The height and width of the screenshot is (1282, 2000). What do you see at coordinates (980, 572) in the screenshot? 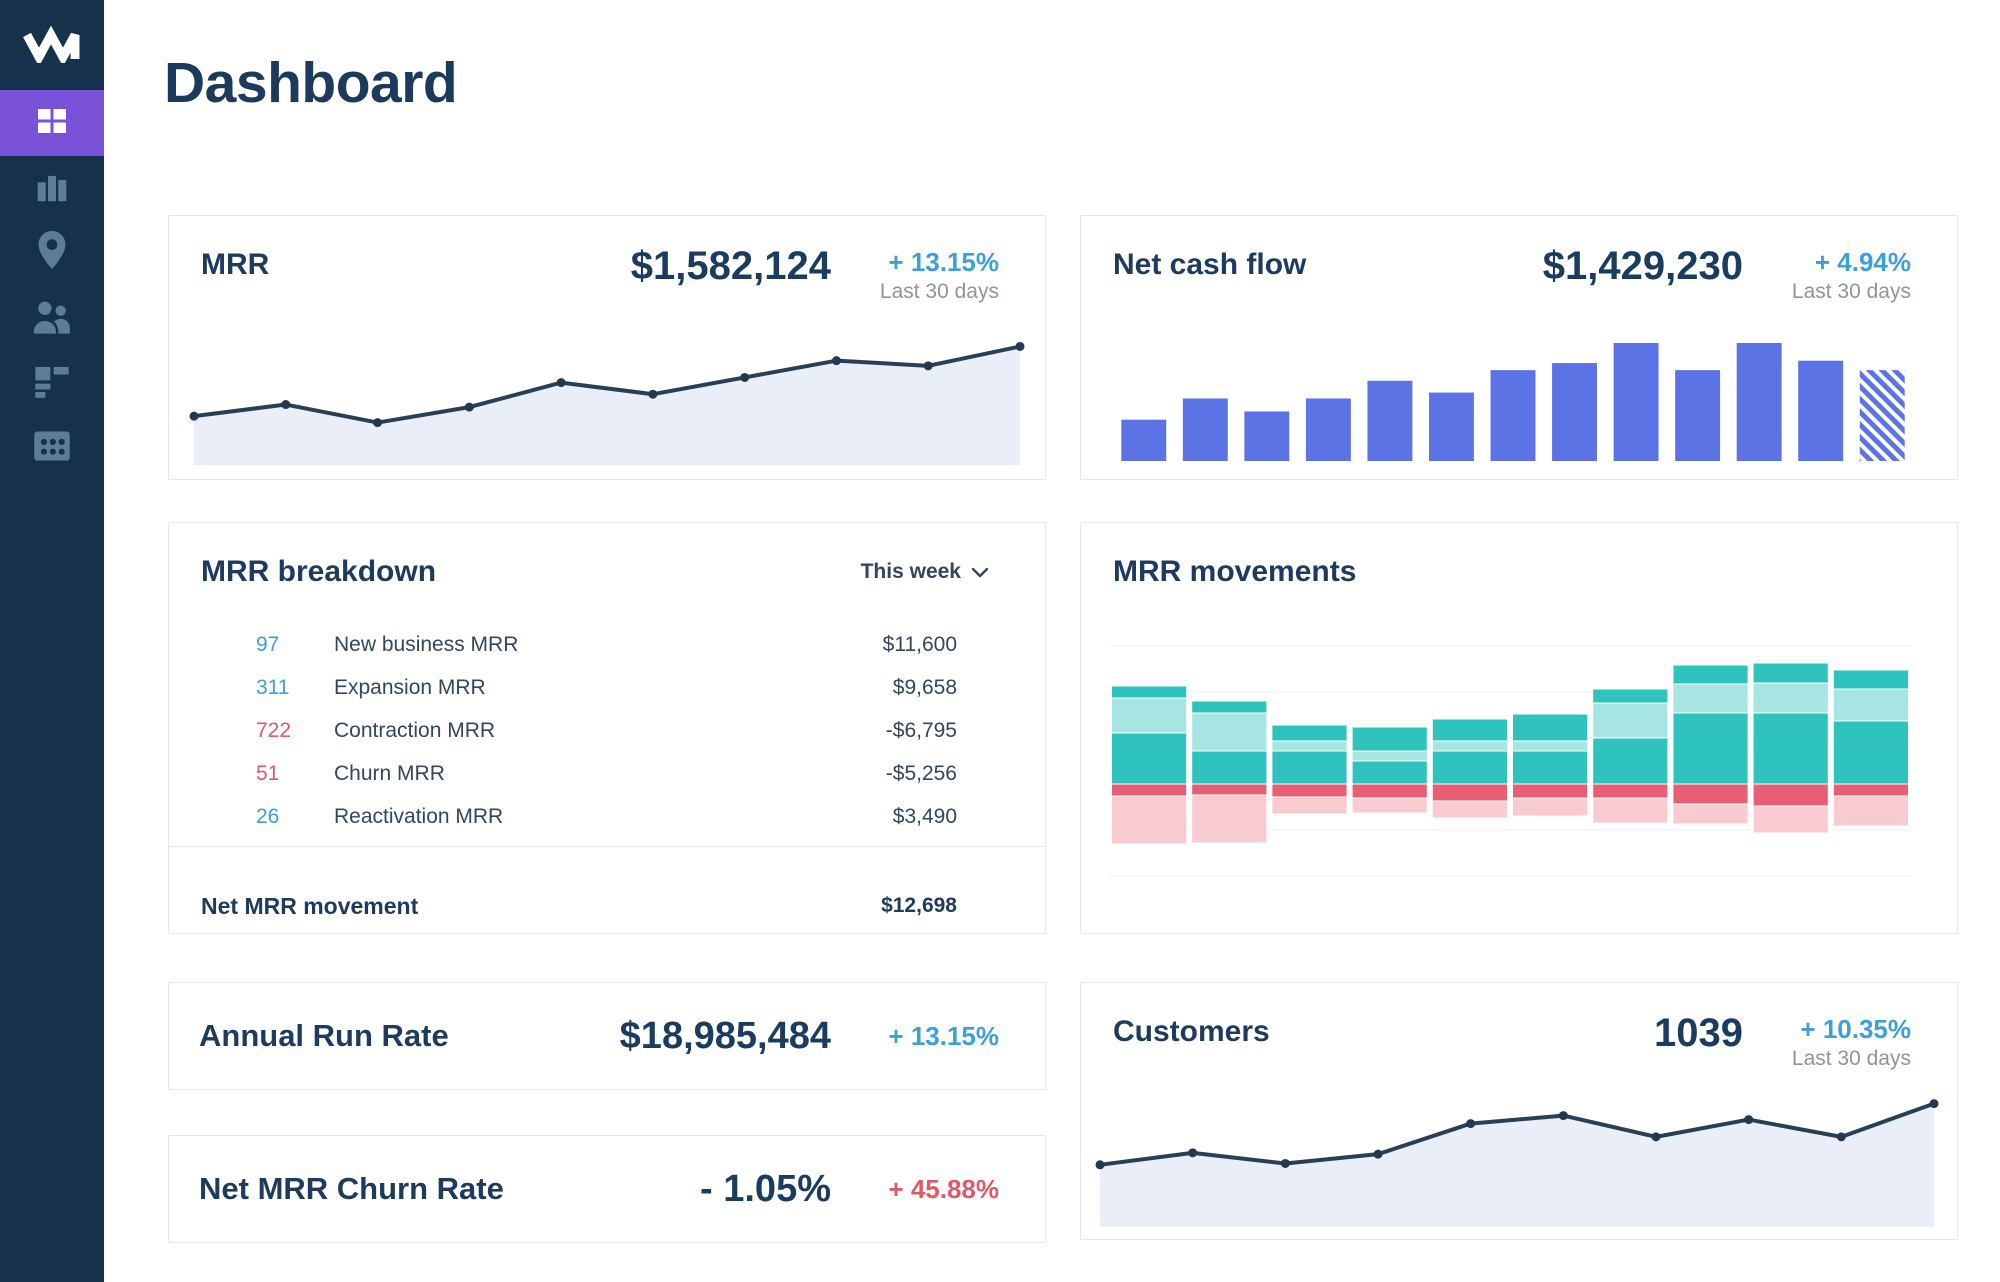
I see `chevron-down-icon` at bounding box center [980, 572].